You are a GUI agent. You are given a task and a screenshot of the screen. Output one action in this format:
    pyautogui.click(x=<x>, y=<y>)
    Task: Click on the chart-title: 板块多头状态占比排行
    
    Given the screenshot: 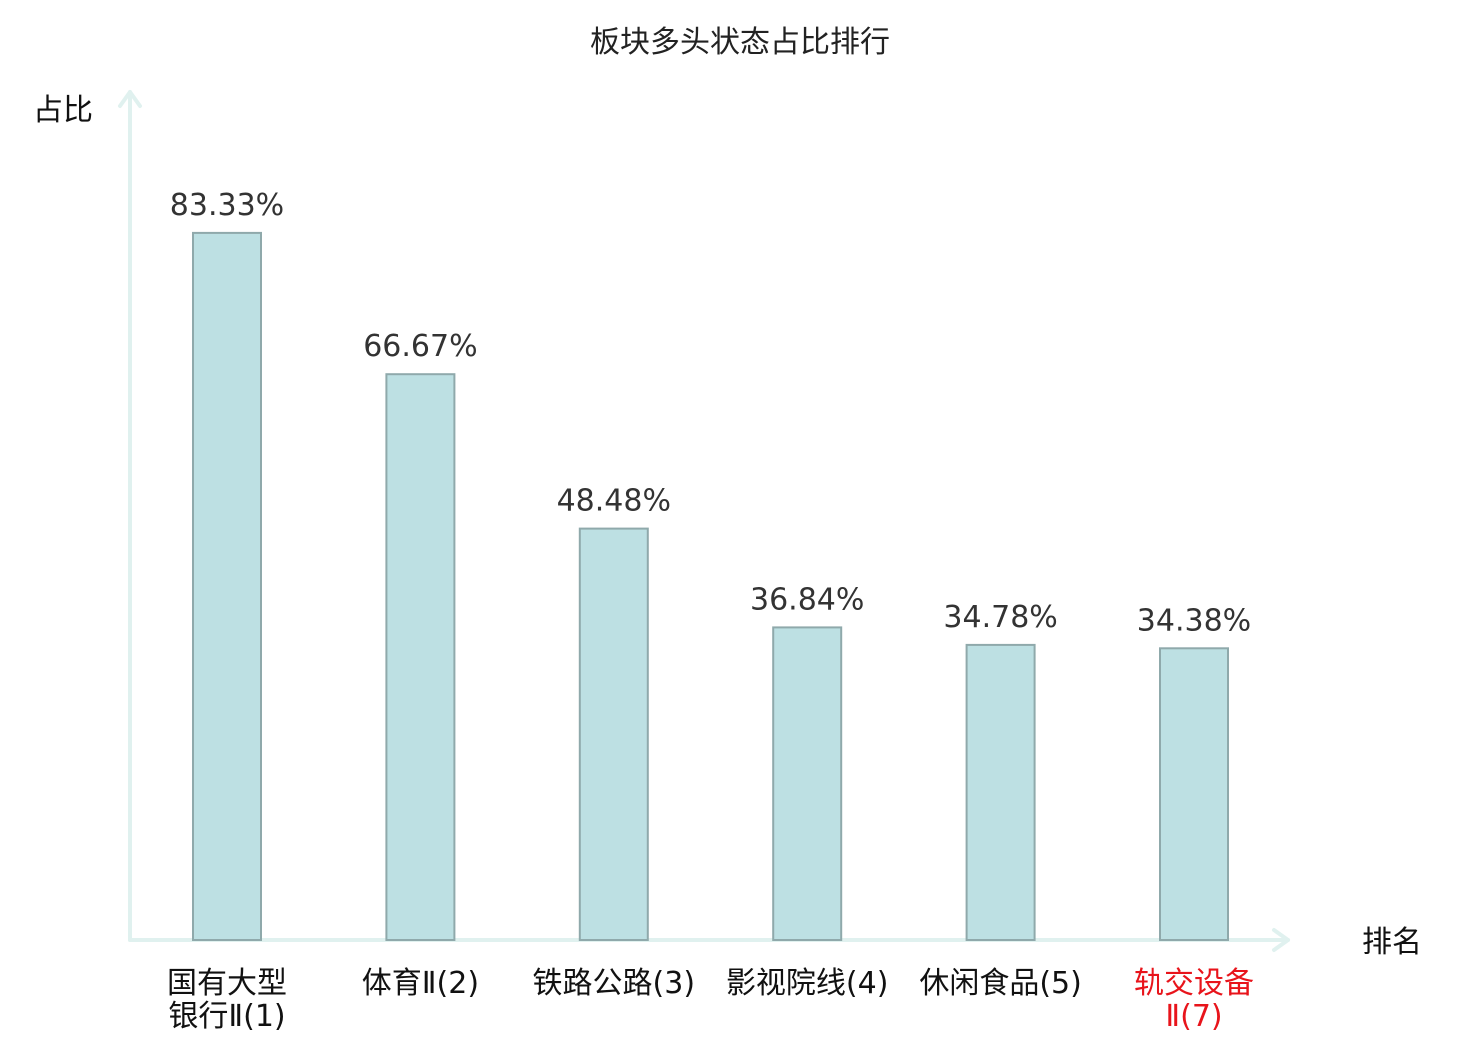 What is the action you would take?
    pyautogui.click(x=740, y=42)
    